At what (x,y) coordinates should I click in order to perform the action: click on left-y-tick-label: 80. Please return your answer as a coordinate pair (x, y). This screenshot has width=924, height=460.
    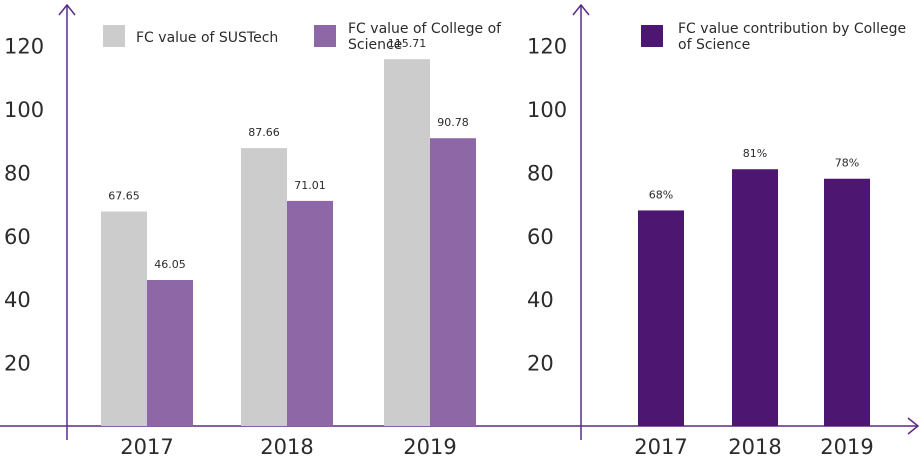
    Looking at the image, I should click on (17, 173).